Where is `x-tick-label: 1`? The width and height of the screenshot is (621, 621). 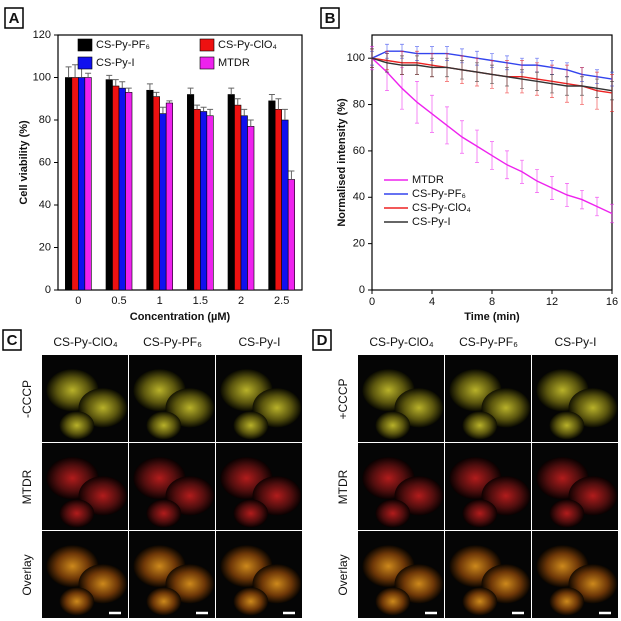 x-tick-label: 1 is located at coordinates (160, 301).